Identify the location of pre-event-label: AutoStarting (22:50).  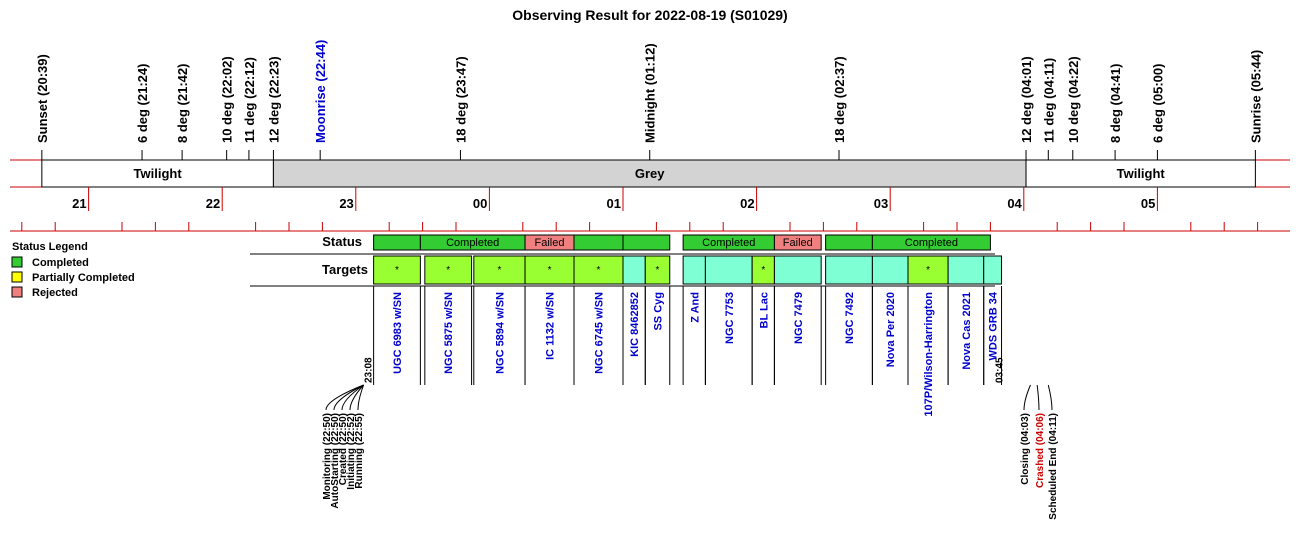
(335, 461).